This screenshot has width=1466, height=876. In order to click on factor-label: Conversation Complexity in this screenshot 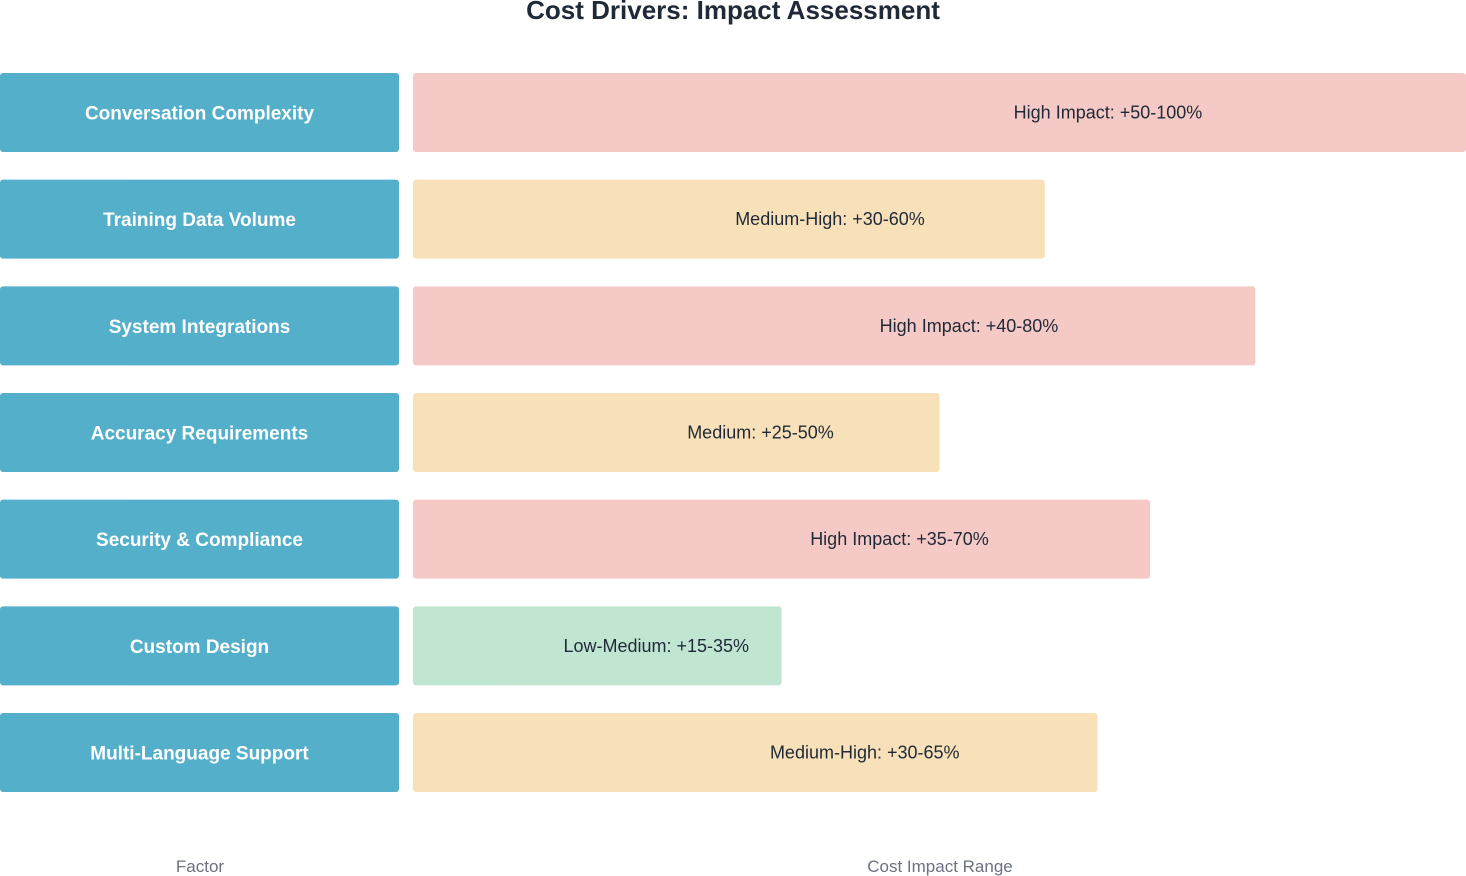, I will do `click(200, 114)`.